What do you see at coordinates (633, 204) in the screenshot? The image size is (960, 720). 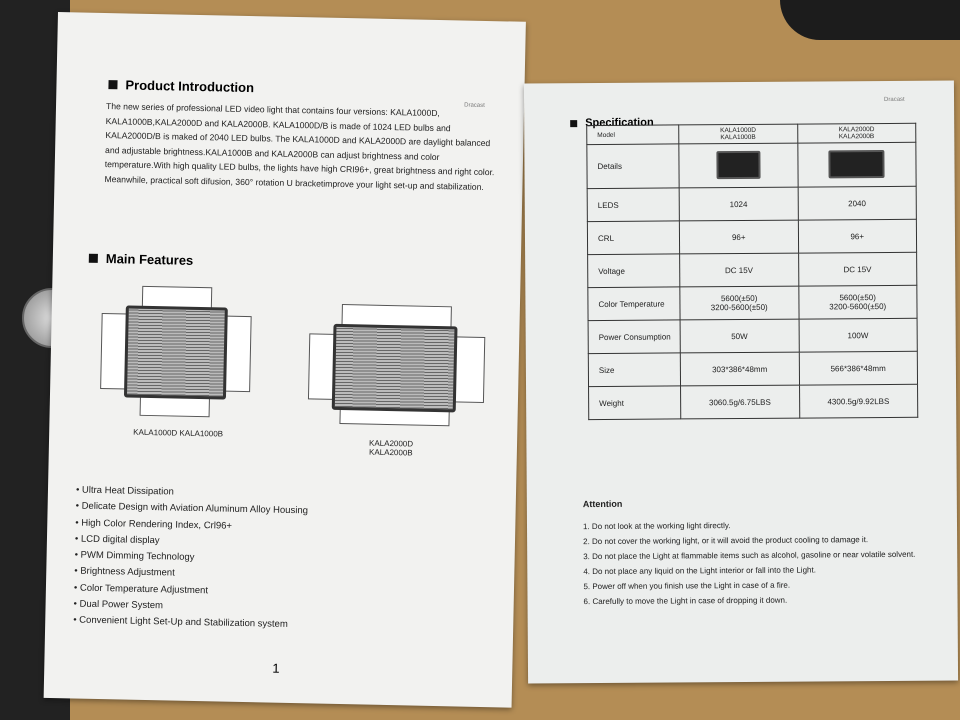 I see `spec-label: LEDS` at bounding box center [633, 204].